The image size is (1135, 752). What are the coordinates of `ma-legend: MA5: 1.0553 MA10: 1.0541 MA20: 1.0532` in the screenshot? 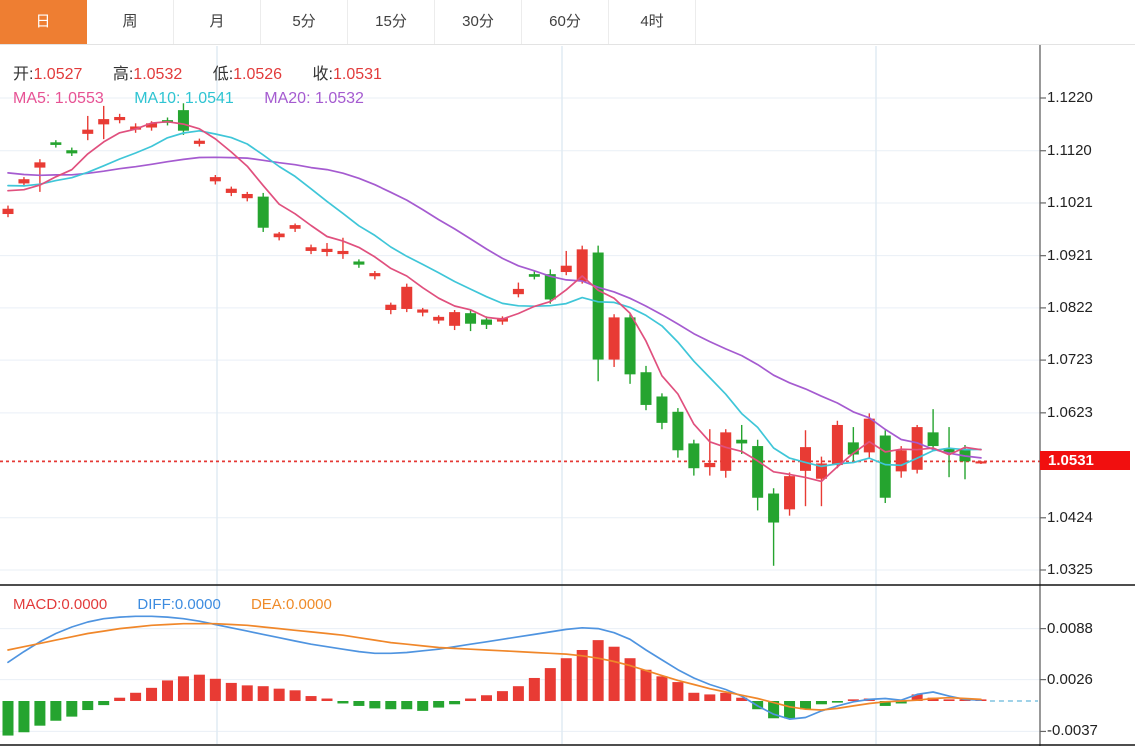 It's located at (201, 99).